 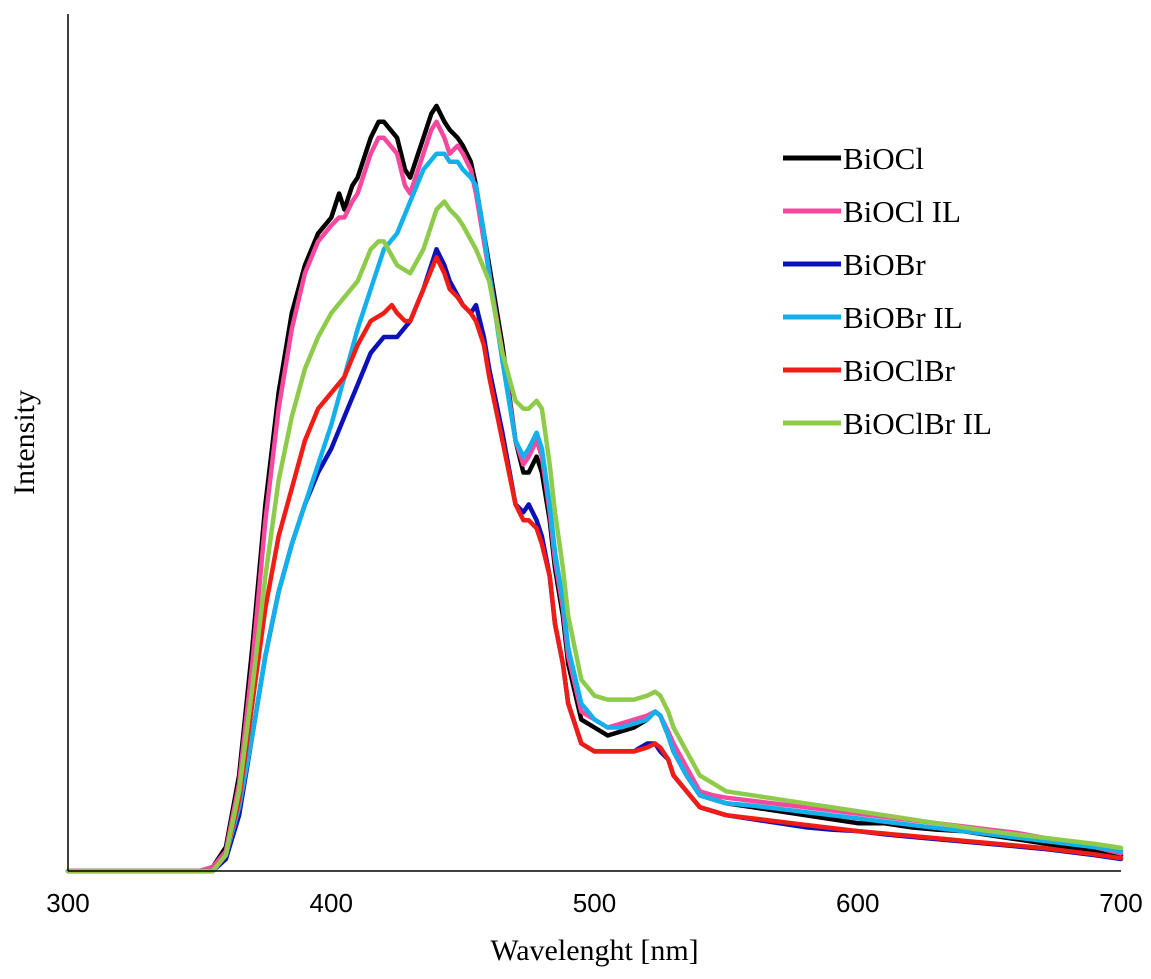 I want to click on legend-label-bioclbr-il: BiOClBr IL, so click(x=917, y=423).